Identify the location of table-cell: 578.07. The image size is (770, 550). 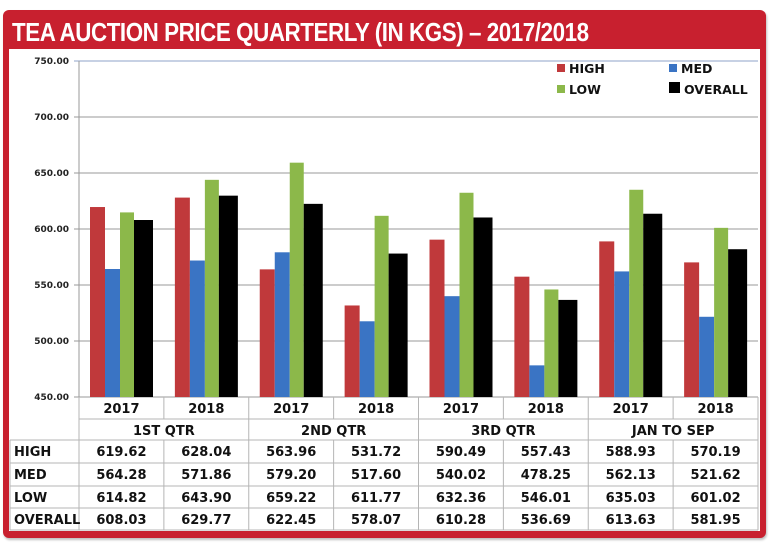
(376, 520).